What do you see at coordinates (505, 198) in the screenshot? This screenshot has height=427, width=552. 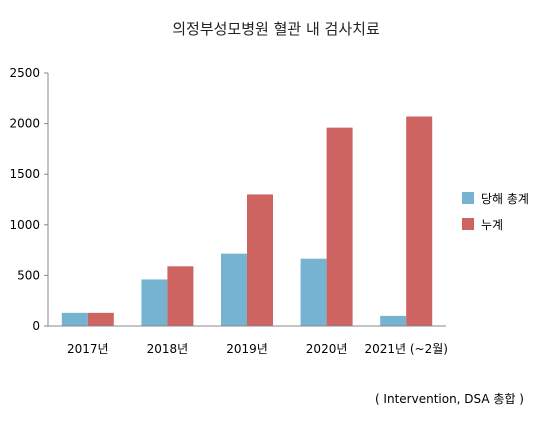 I see `legend-label-current-year: 당해 총계` at bounding box center [505, 198].